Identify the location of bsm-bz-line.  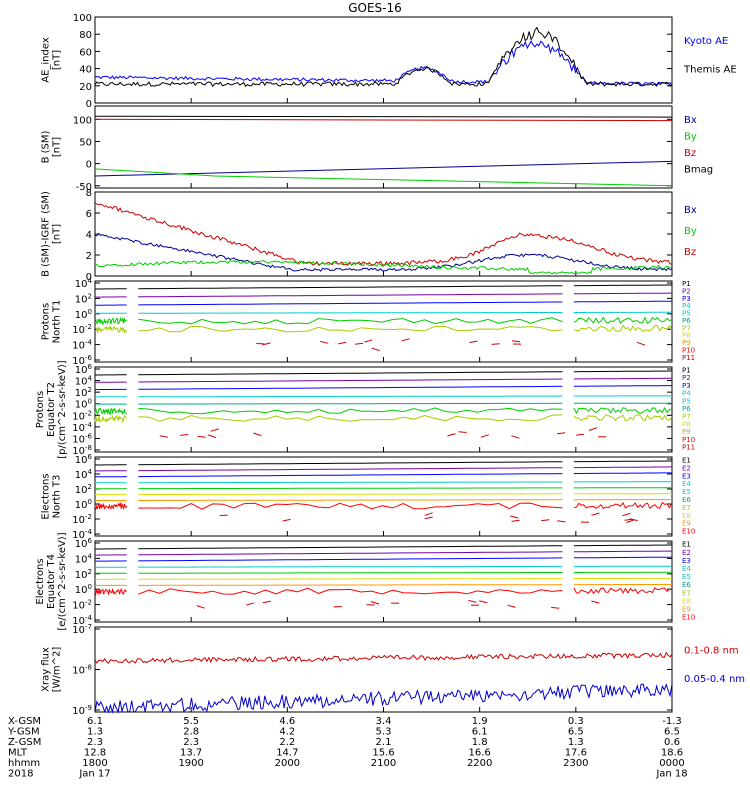
(383, 119).